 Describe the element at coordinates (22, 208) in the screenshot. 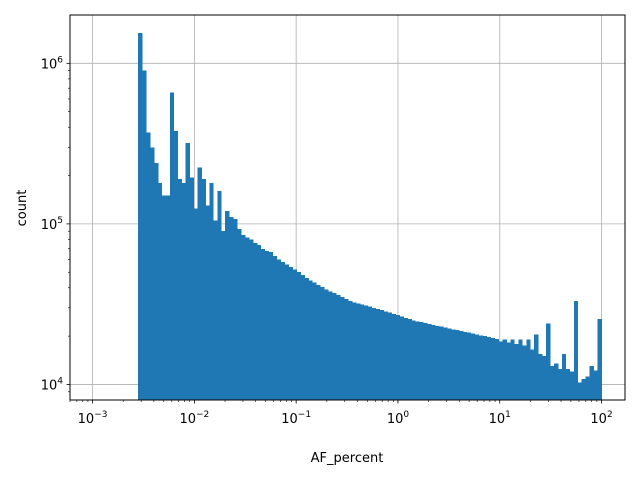

I see `y-axis-label: count` at that location.